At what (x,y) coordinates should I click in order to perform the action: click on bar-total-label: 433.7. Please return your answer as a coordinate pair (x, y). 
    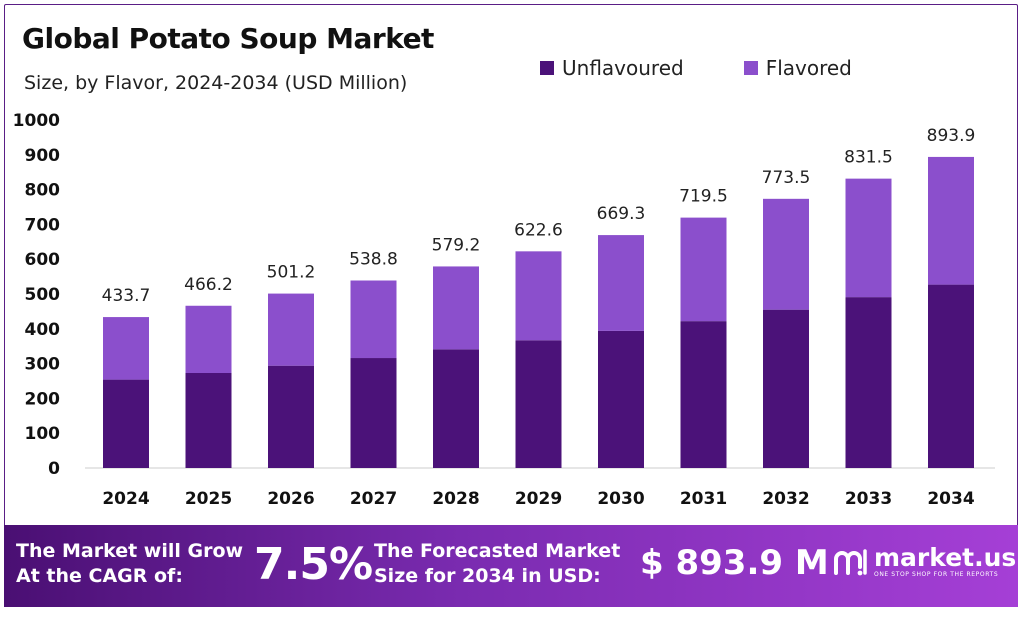
    Looking at the image, I should click on (126, 296).